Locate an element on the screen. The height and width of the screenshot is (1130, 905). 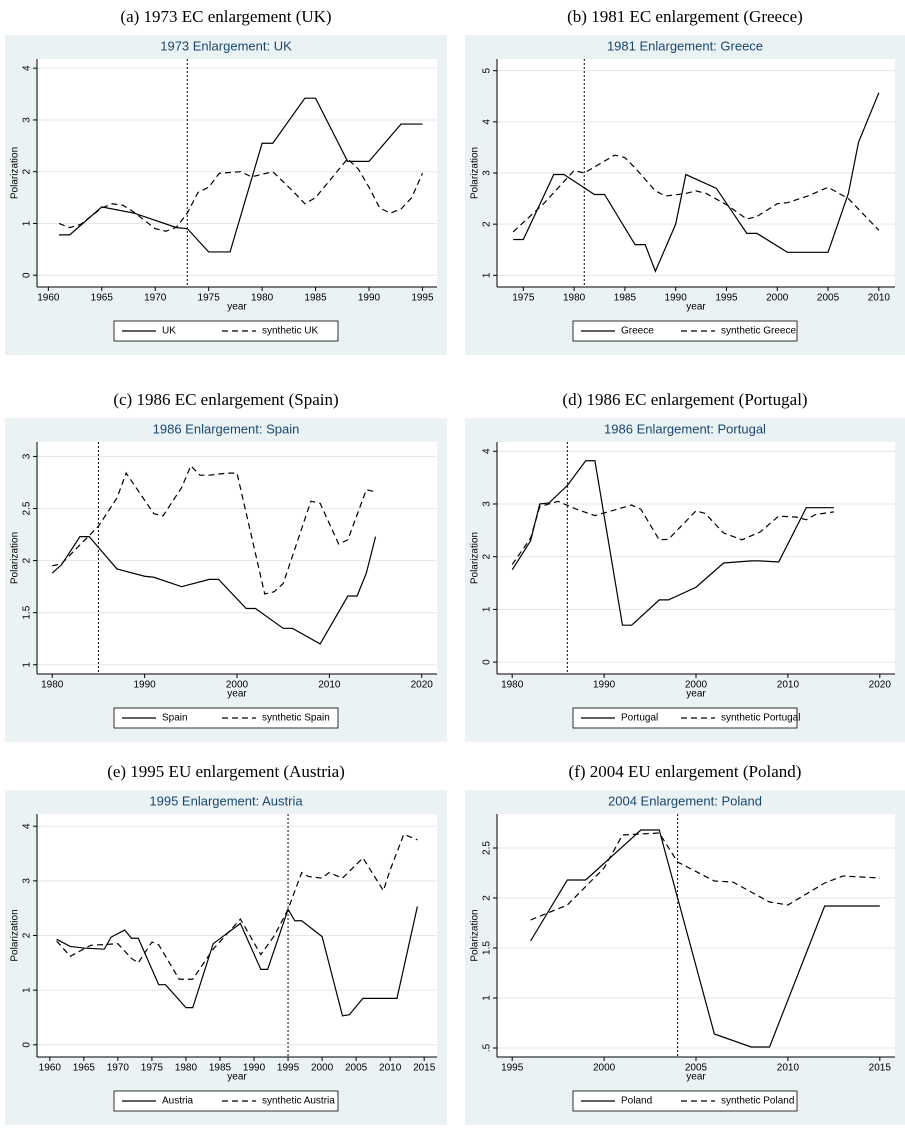
legend-label: Greece is located at coordinates (637, 331).